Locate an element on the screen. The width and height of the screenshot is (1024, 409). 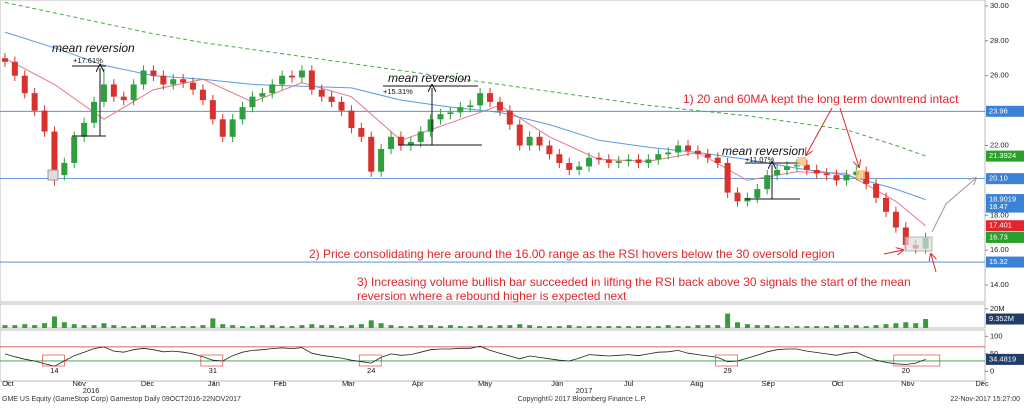
y-tick-label: 30.00 is located at coordinates (999, 5).